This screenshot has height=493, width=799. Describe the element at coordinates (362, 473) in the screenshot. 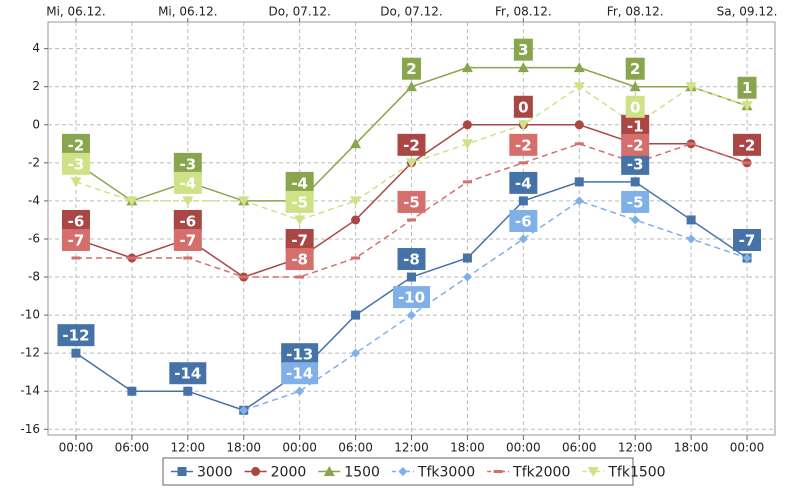

I see `legend-label: 1500` at that location.